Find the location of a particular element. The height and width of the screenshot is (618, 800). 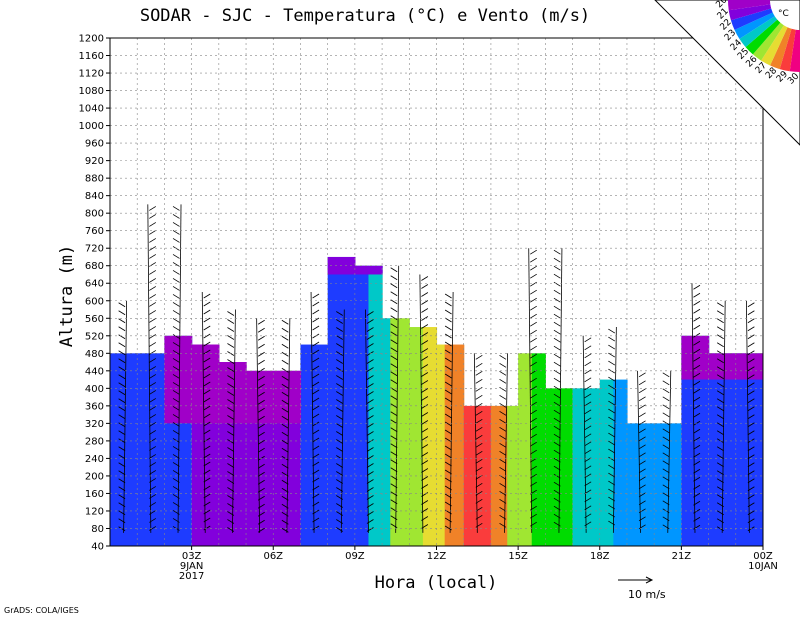

x-tick-sublabel: 9JAN is located at coordinates (191, 566).